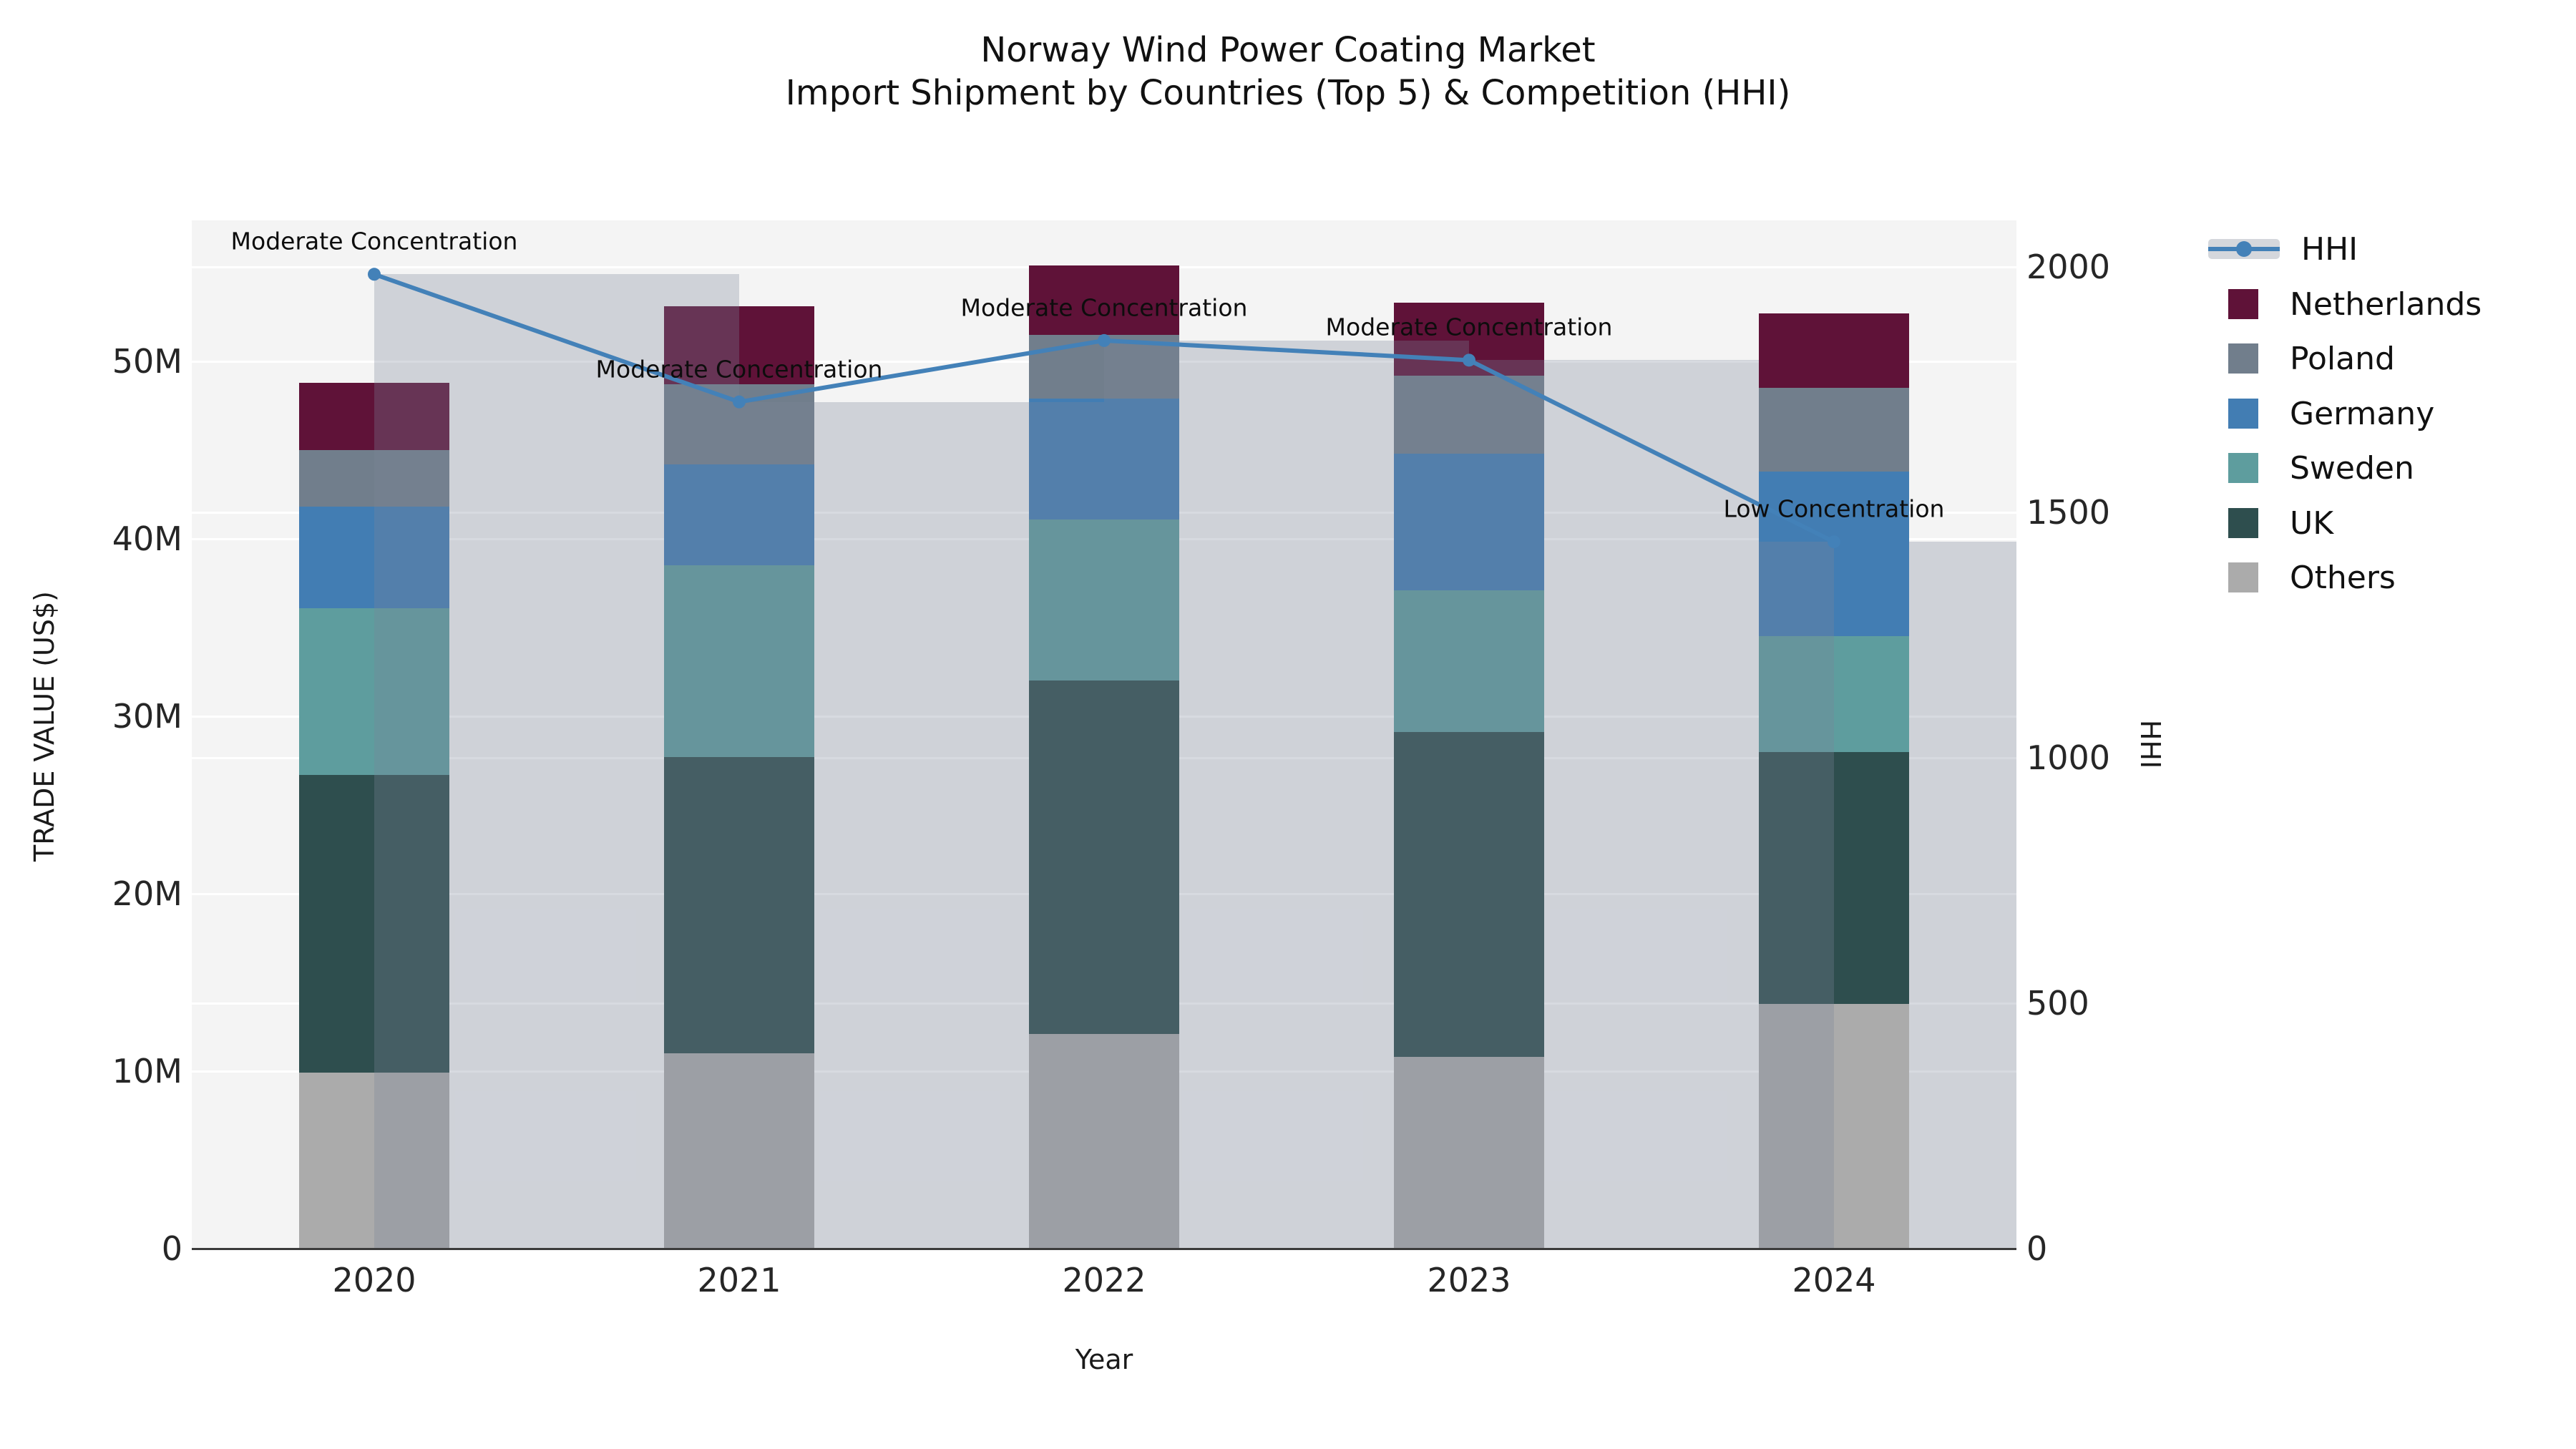 The width and height of the screenshot is (2576, 1449). I want to click on x-axis-label: Year, so click(1104, 1359).